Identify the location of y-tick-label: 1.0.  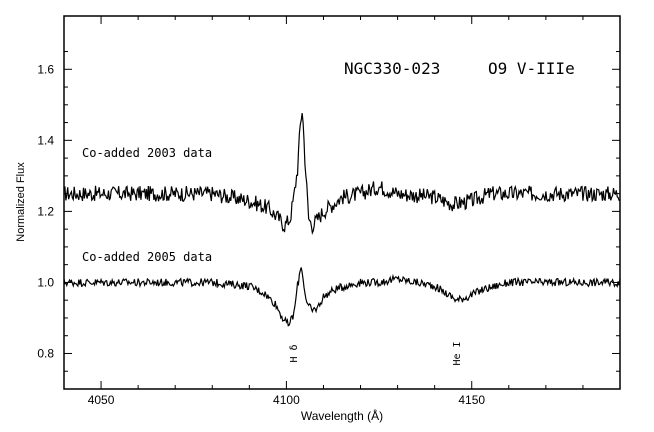
(45, 282).